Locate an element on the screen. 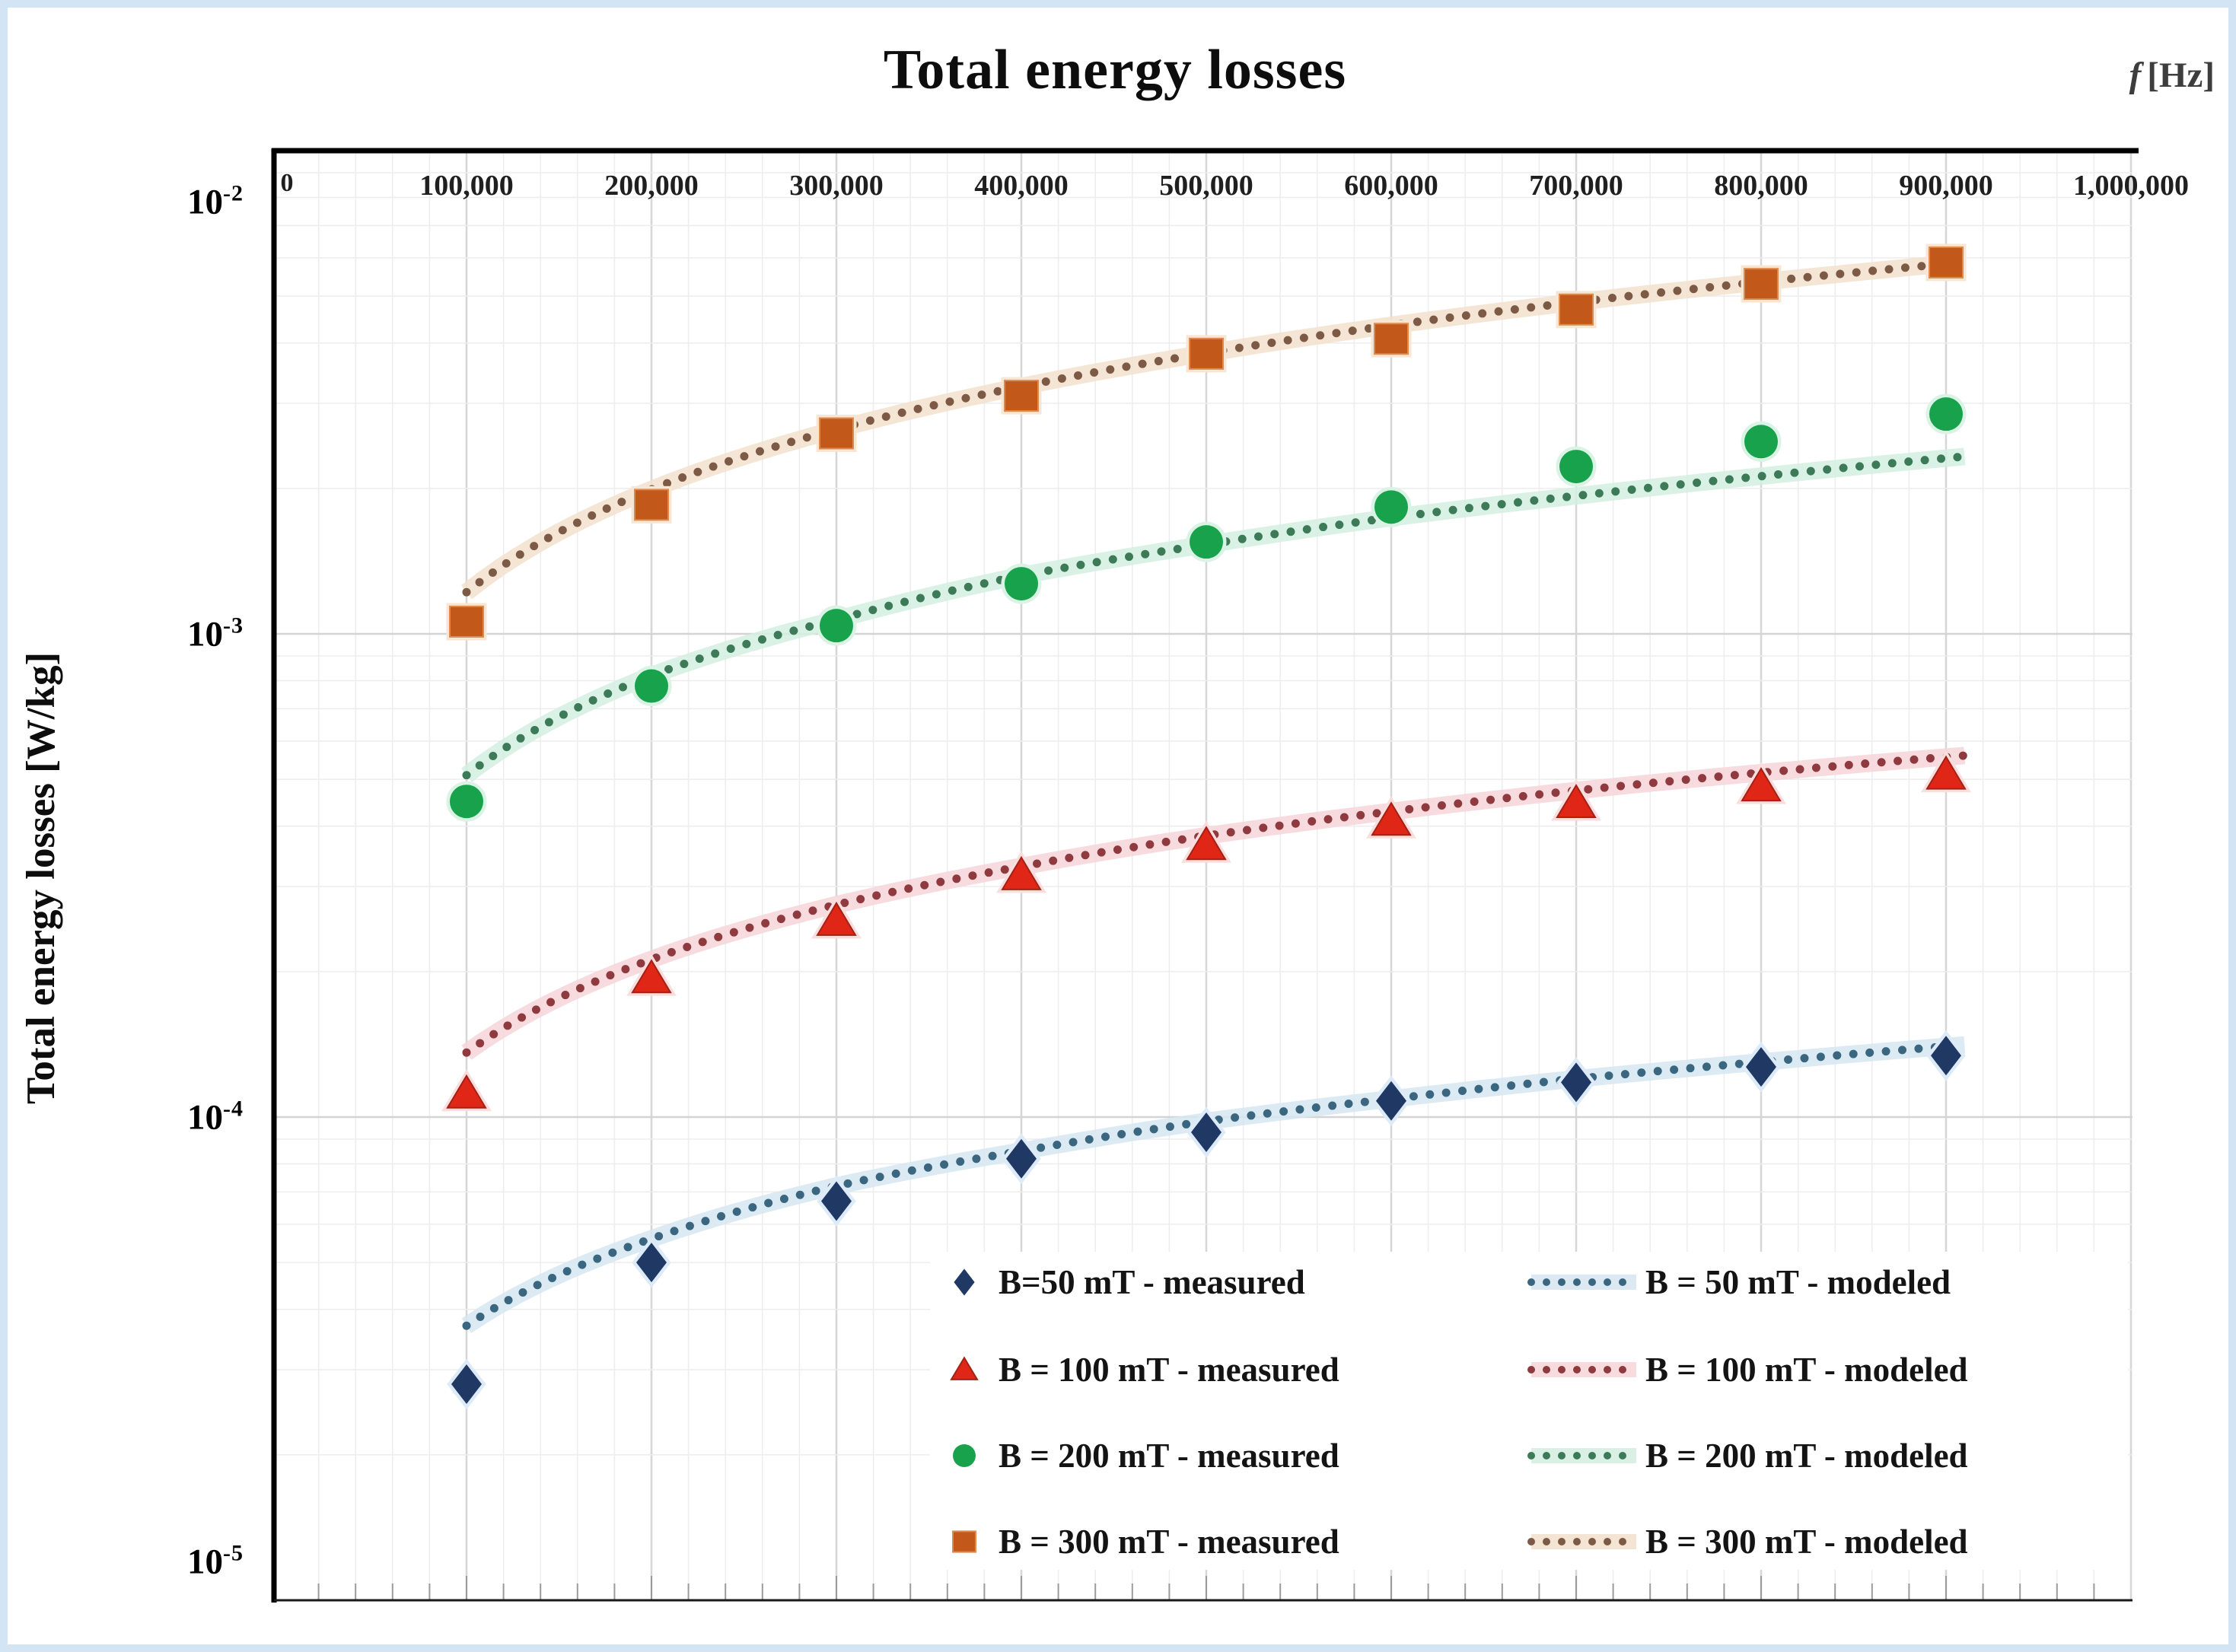 The width and height of the screenshot is (2236, 1652). x-tick-label: 200,000 is located at coordinates (651, 186).